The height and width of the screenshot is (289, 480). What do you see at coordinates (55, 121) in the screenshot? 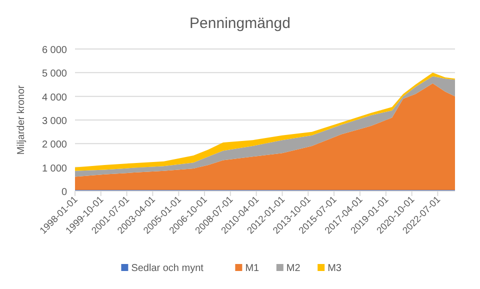
I see `y-tick-label: 3 000` at bounding box center [55, 121].